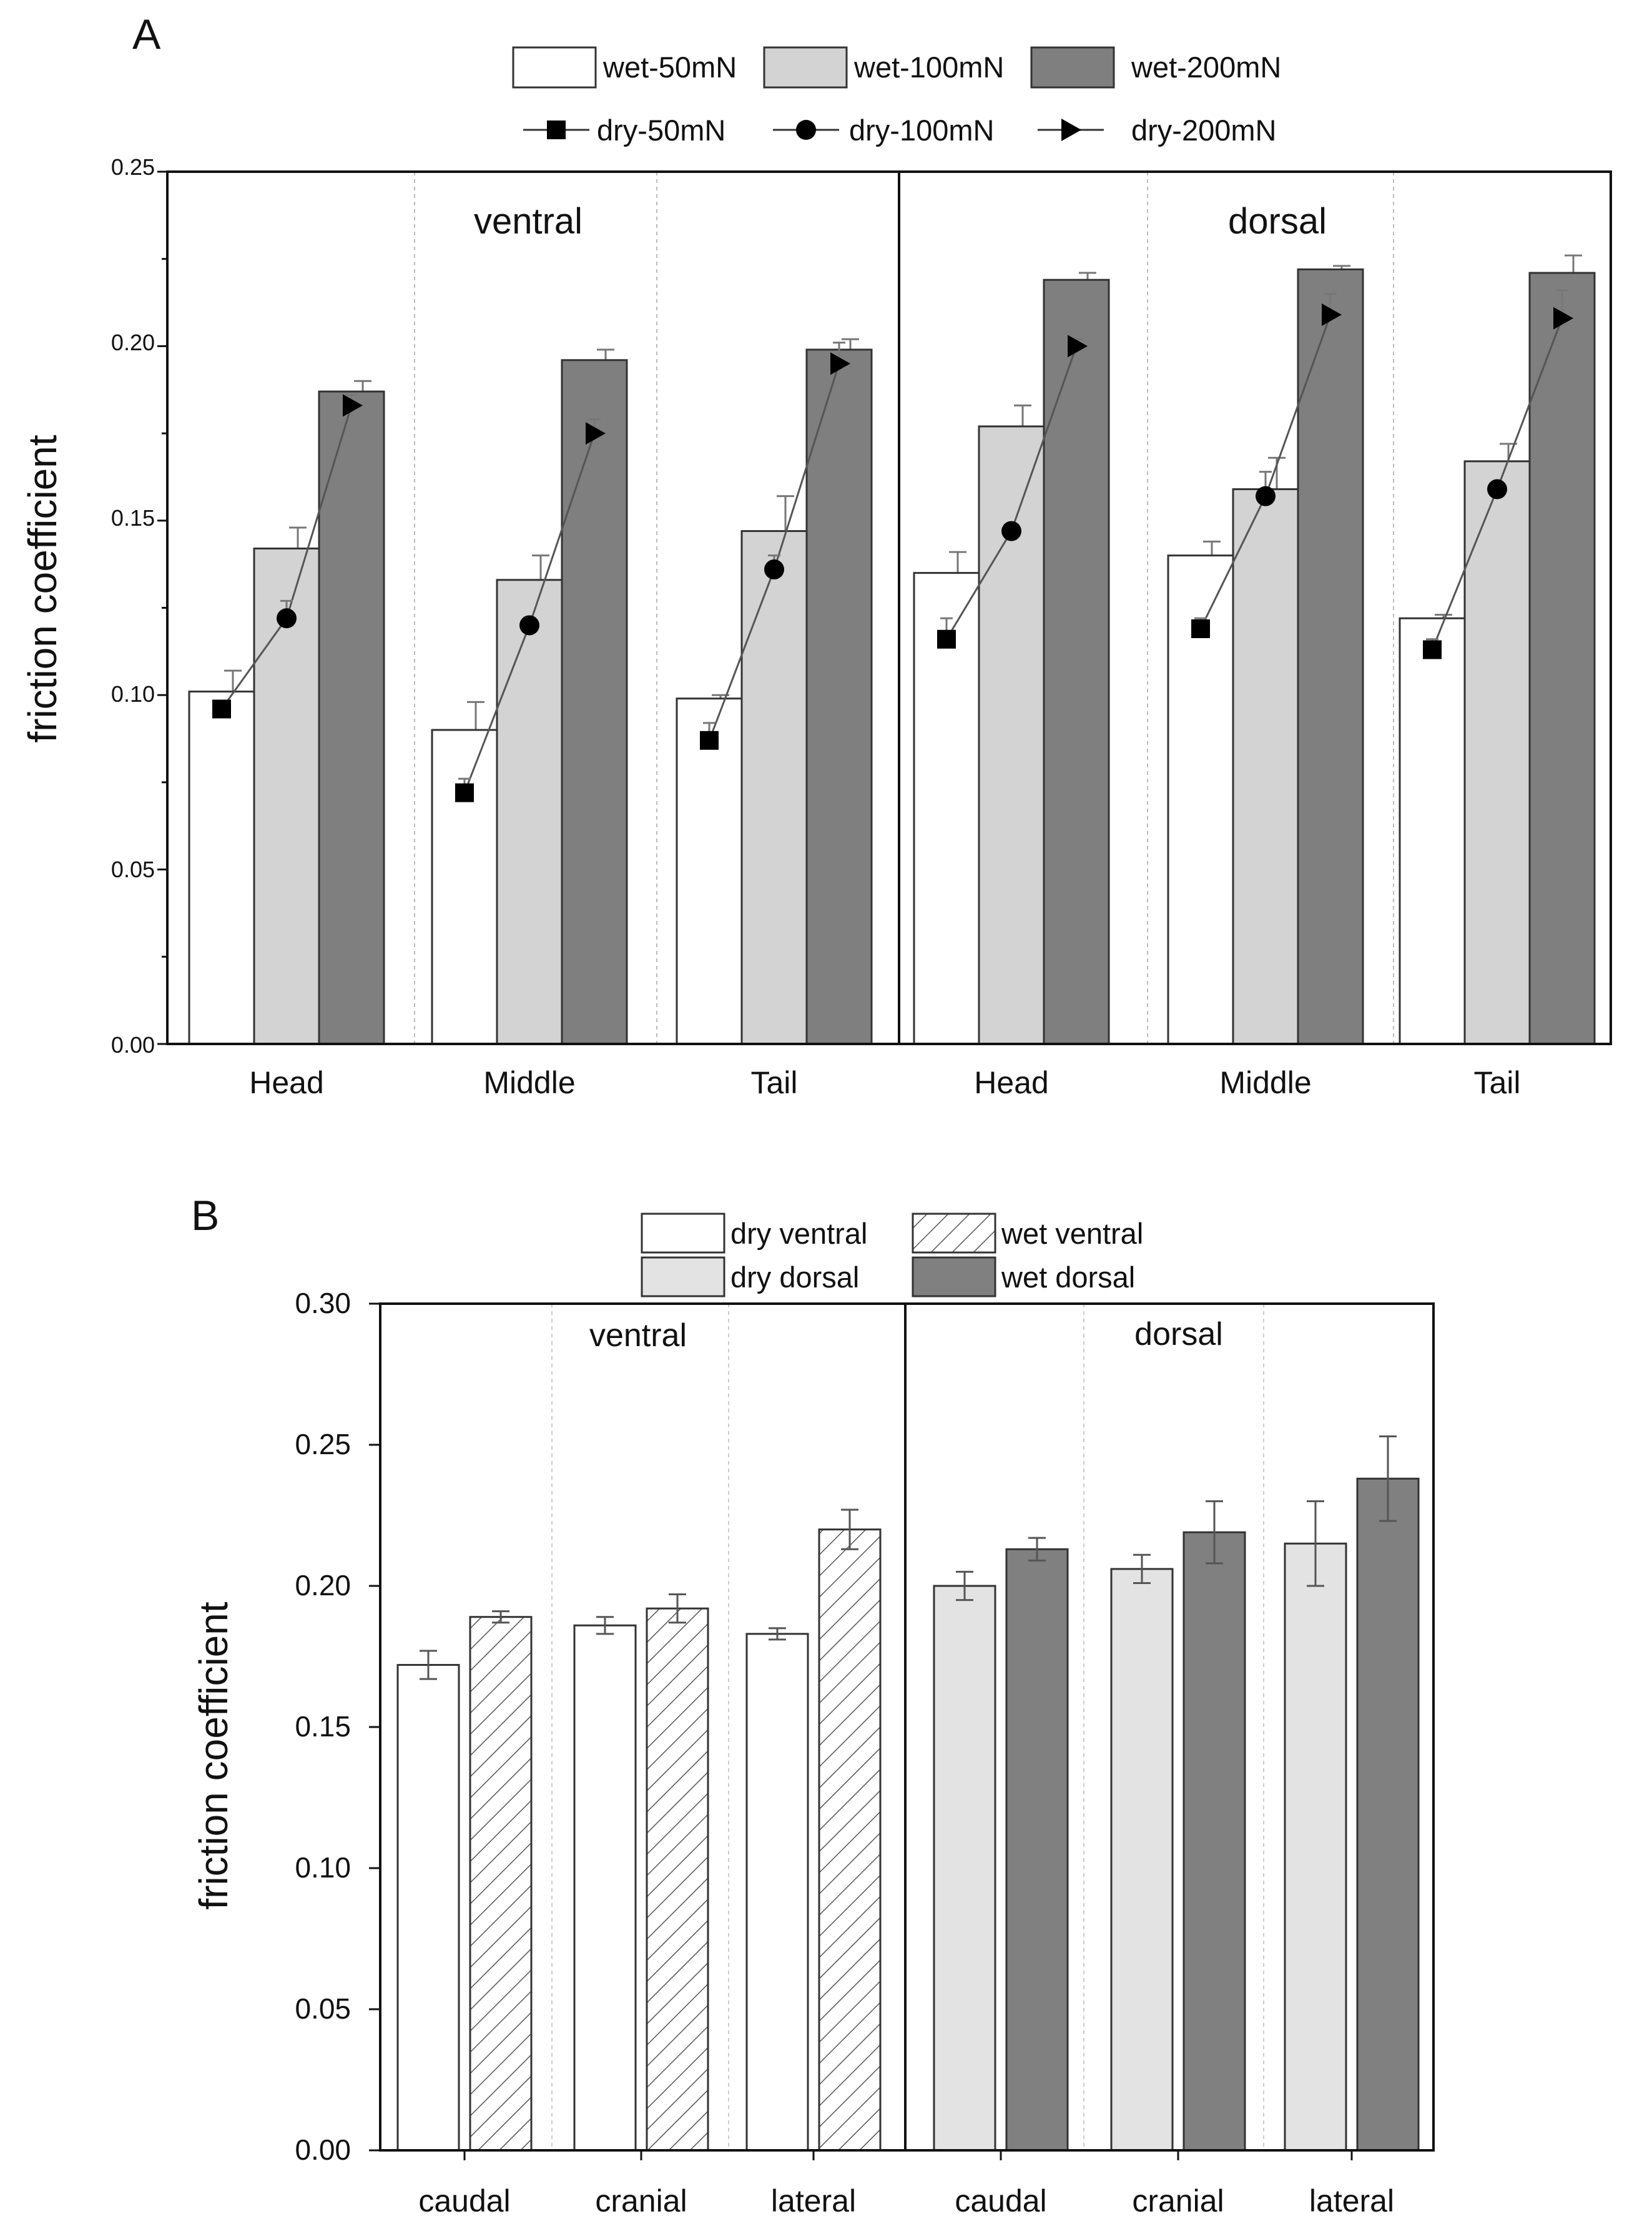  What do you see at coordinates (1203, 130) in the screenshot?
I see `legend-label-dry-200mn: dry-200mN` at bounding box center [1203, 130].